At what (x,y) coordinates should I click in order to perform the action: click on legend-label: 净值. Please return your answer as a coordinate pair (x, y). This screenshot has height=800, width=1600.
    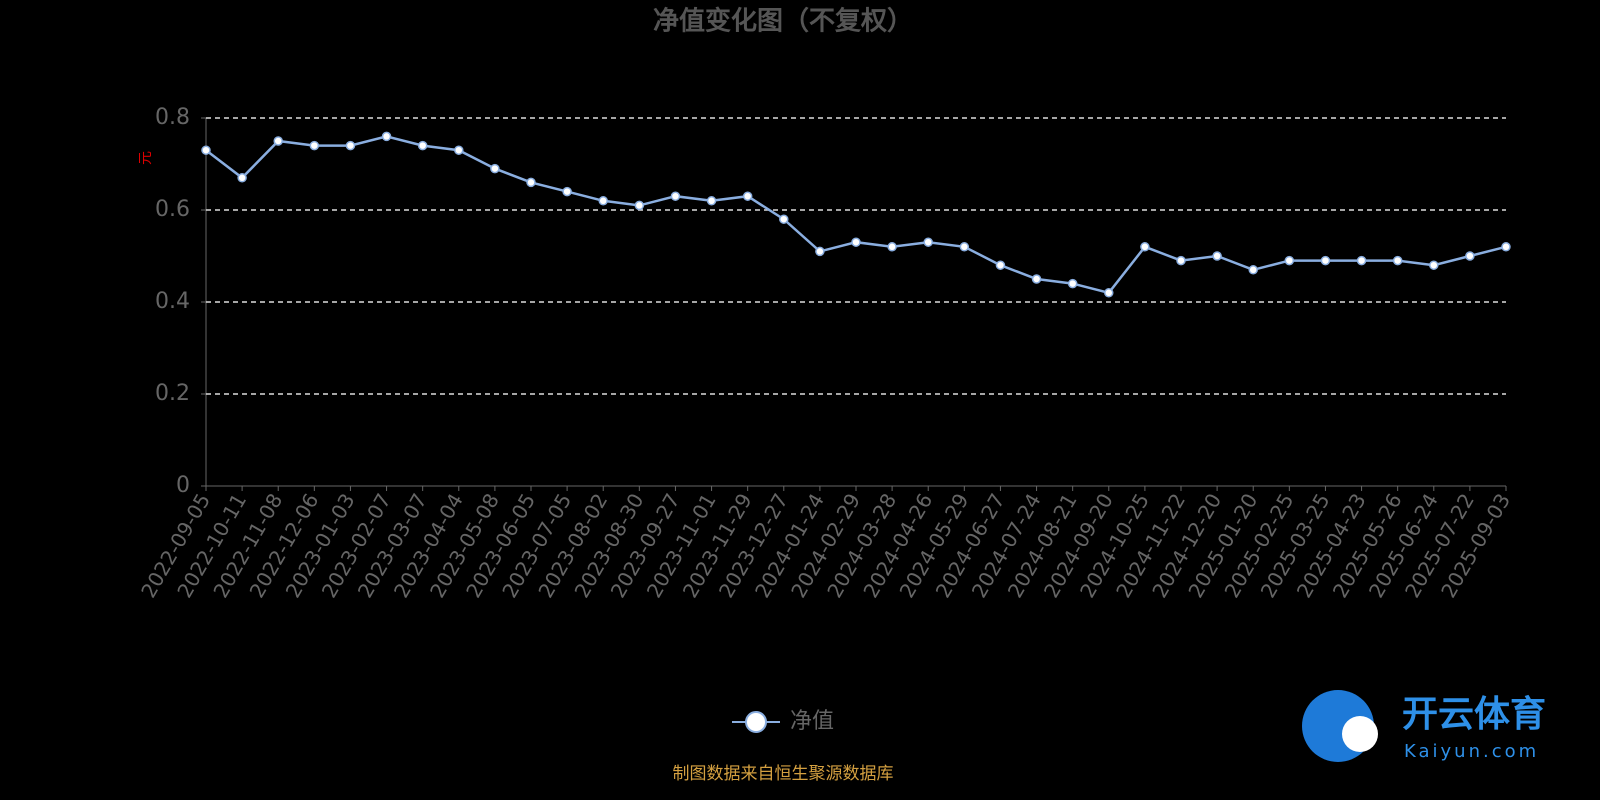
    Looking at the image, I should click on (812, 721).